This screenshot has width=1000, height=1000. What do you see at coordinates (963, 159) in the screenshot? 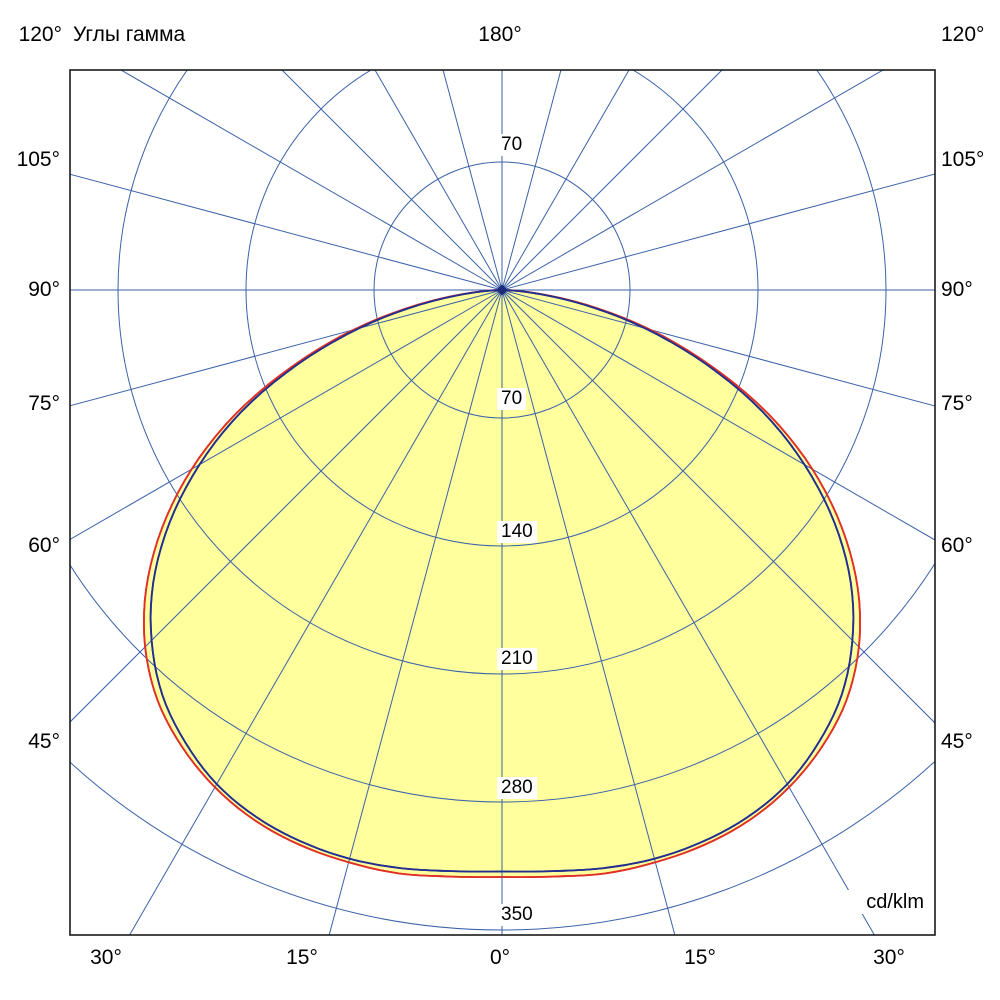
I see `angle-label-right-105: 105°` at bounding box center [963, 159].